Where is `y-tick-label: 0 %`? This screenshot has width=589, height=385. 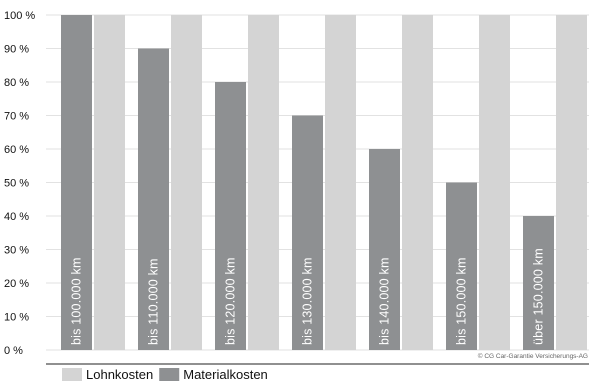 y-tick-label: 0 % is located at coordinates (13, 351).